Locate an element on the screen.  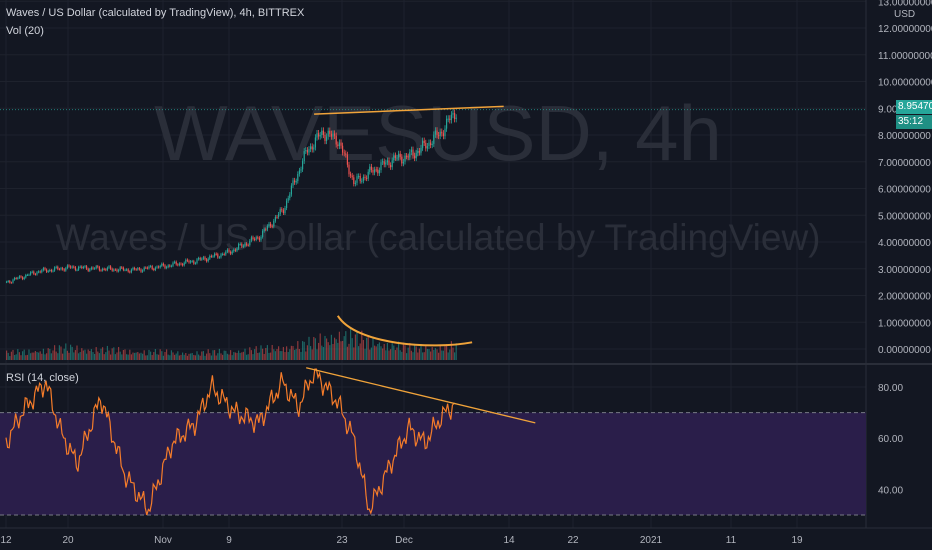
price-tick-label: 2.00000000 is located at coordinates (904, 297).